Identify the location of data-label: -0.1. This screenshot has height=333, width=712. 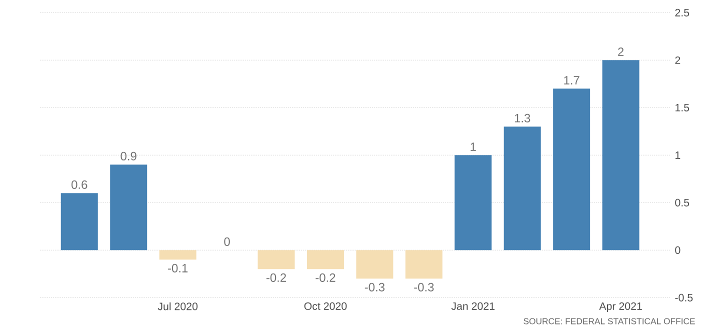
(178, 268).